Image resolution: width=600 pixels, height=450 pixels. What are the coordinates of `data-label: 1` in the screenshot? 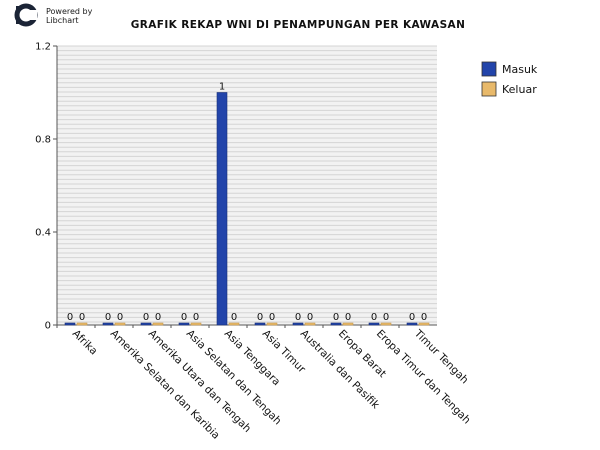 It's located at (222, 87).